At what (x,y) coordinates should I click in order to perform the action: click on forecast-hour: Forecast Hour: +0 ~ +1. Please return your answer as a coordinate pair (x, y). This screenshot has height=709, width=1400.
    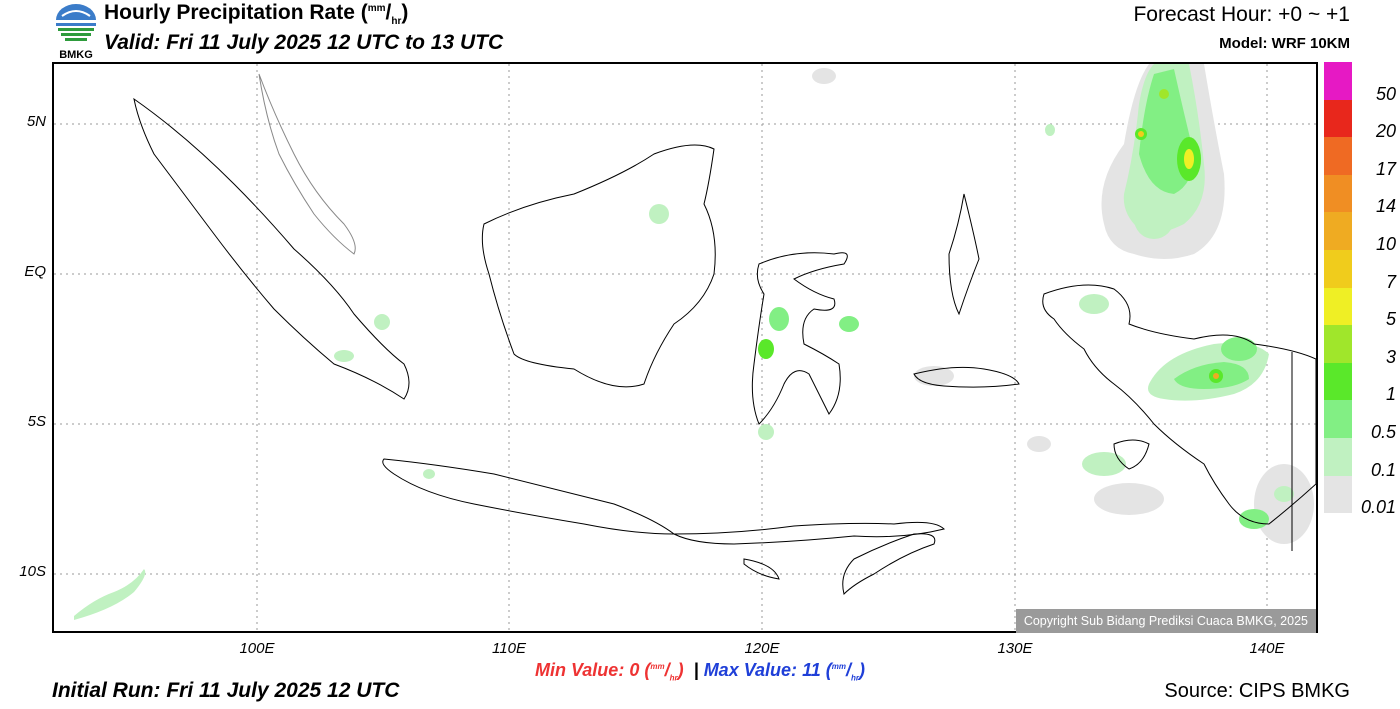
    Looking at the image, I should click on (1241, 14).